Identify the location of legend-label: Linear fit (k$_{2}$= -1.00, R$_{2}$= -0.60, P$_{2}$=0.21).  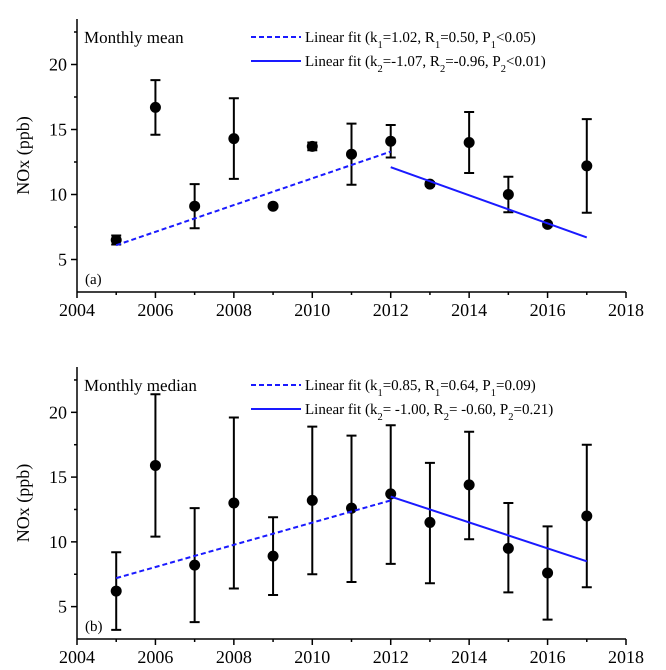
(429, 412).